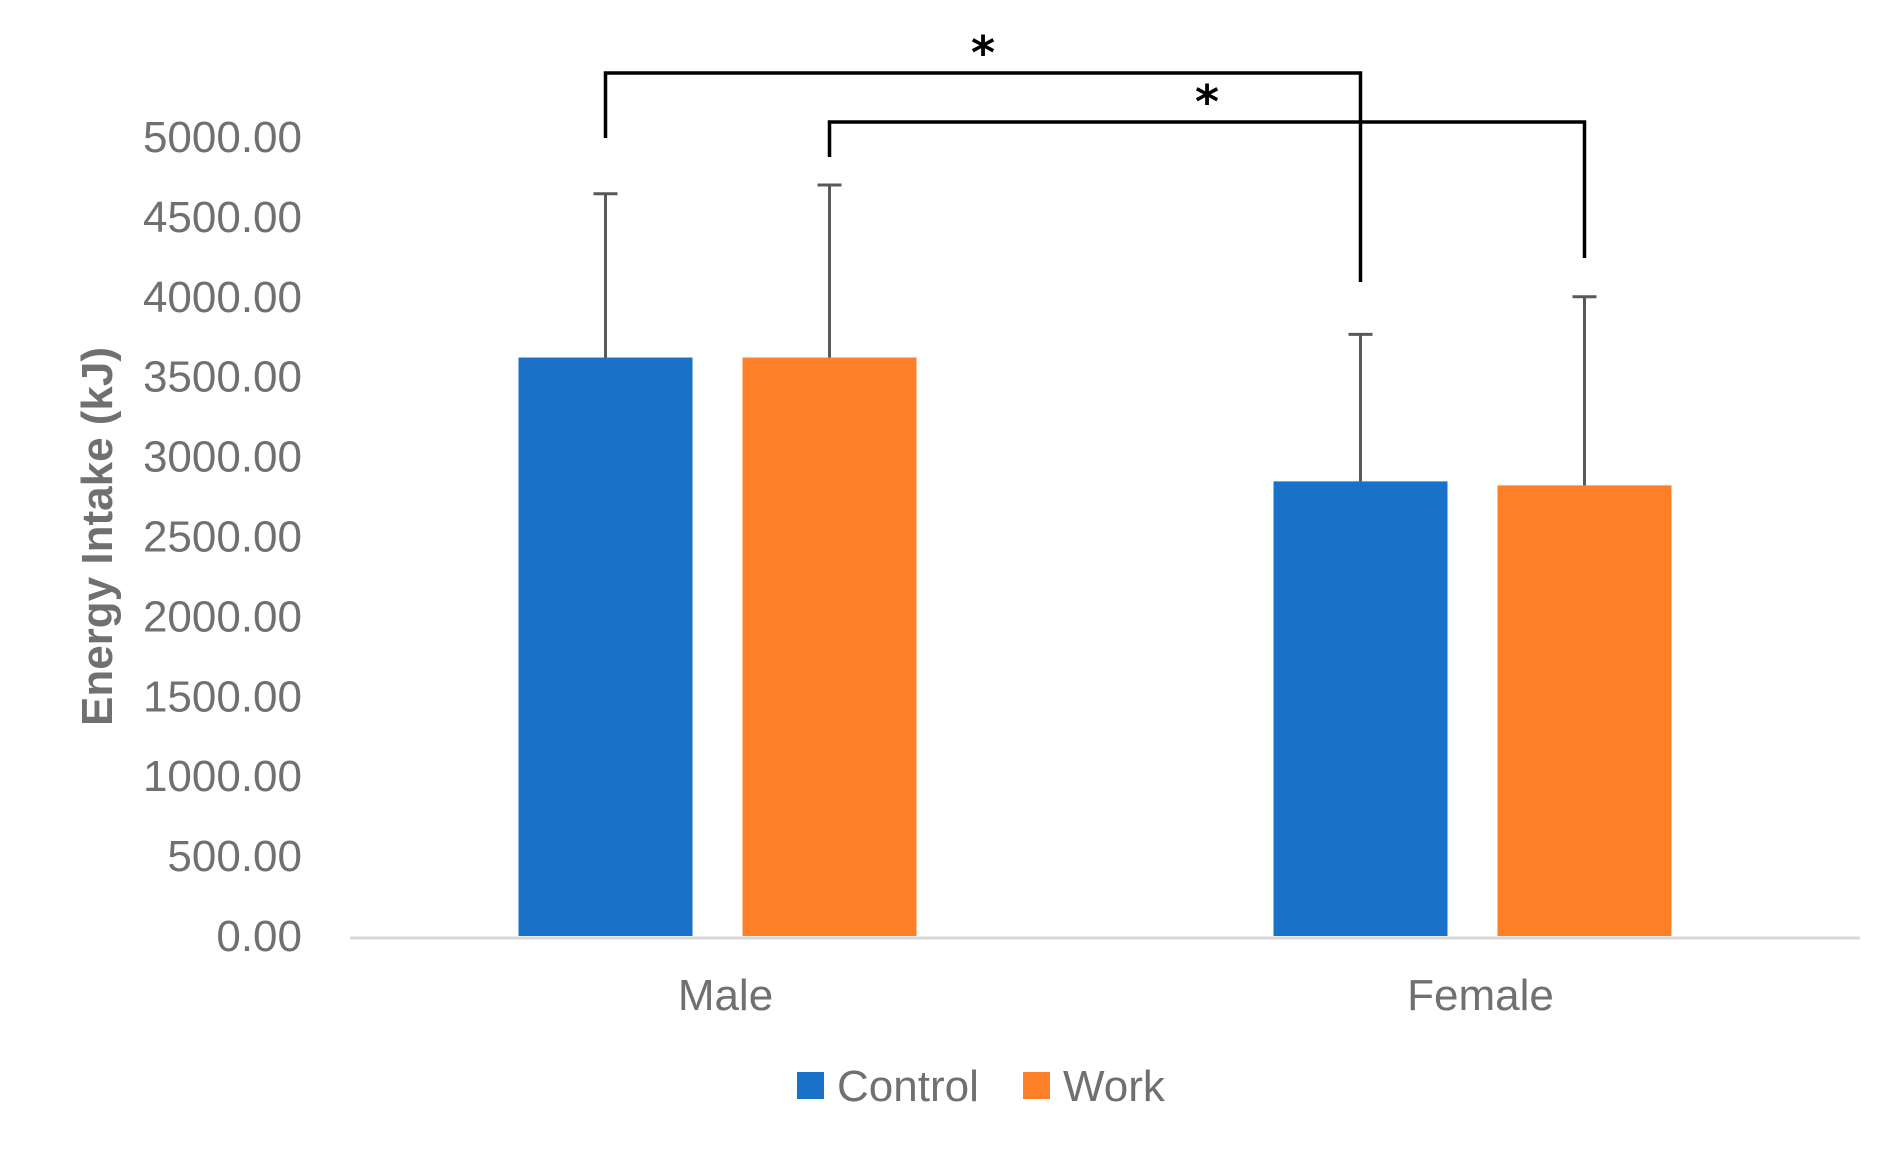  I want to click on legend-swatch-control, so click(810, 1085).